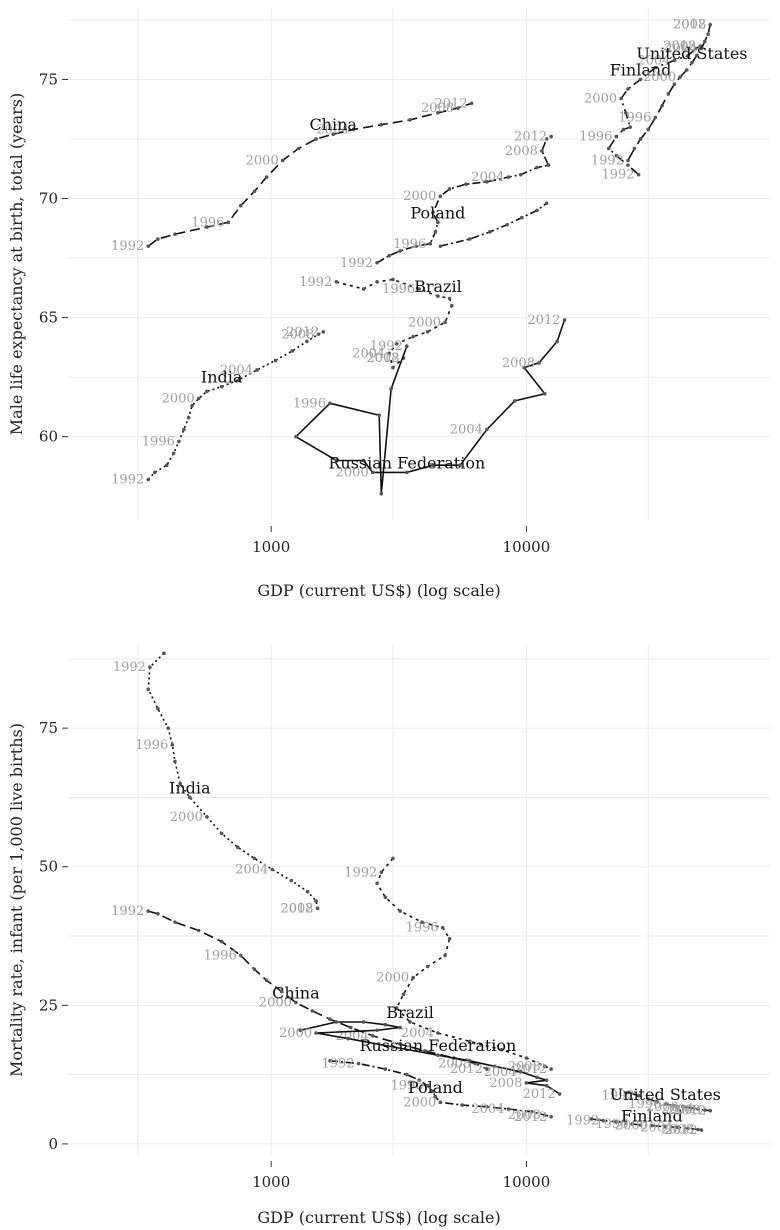 This screenshot has width=780, height=1230. What do you see at coordinates (53, 1144) in the screenshot?
I see `y-tick-label: 0` at bounding box center [53, 1144].